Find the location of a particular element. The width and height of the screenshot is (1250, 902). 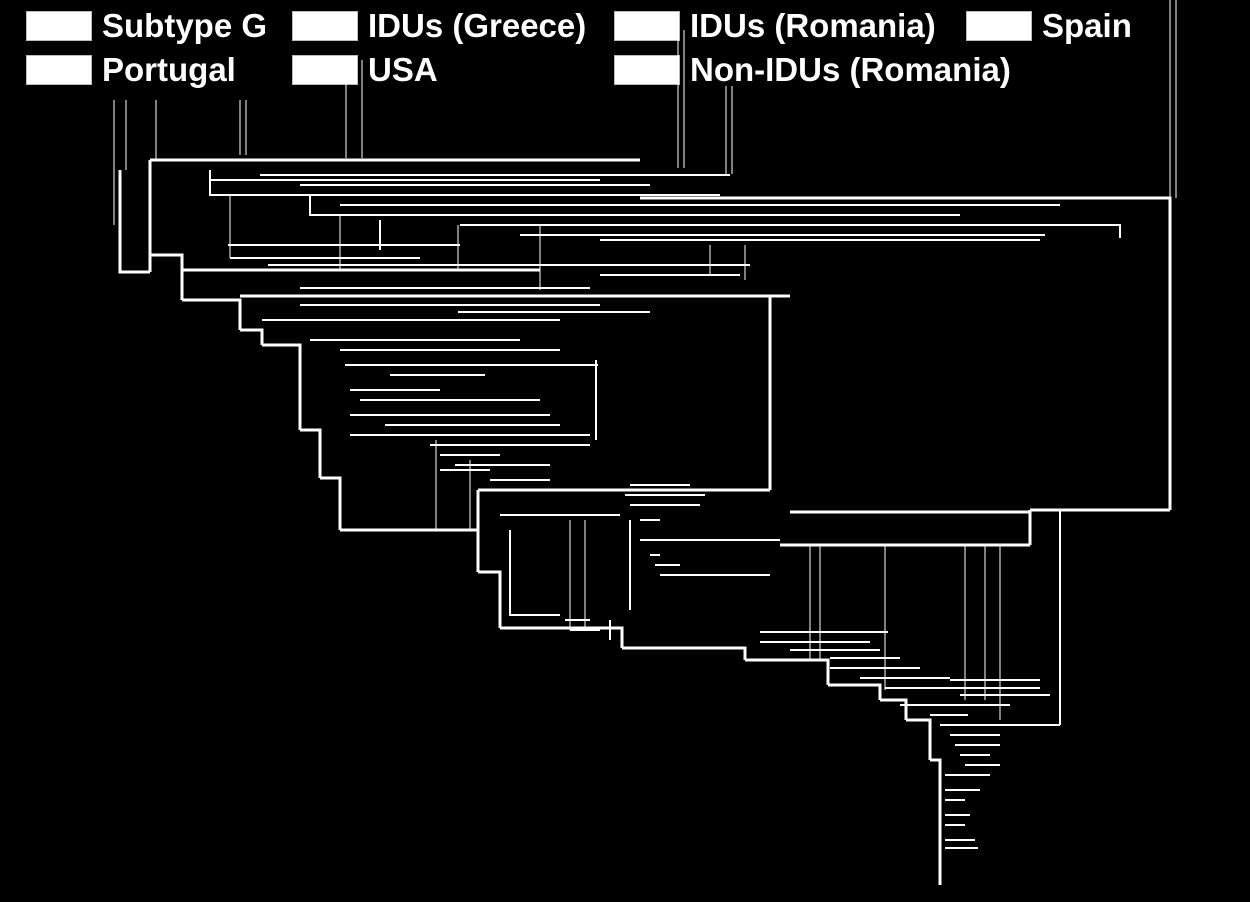

legend-item-portugal: Portugal is located at coordinates (131, 70).